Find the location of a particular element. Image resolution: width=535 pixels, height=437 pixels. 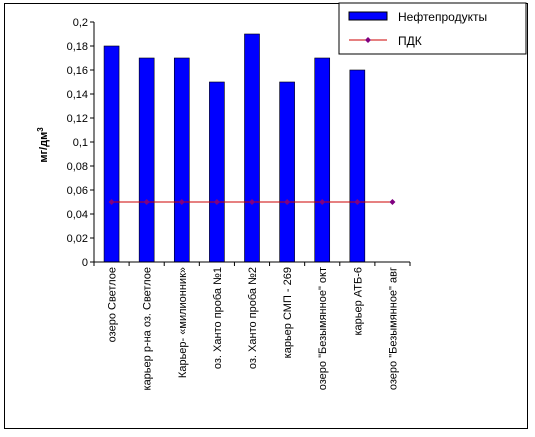

x-category-label: карьер р-на оз. Светлое is located at coordinates (148, 328).